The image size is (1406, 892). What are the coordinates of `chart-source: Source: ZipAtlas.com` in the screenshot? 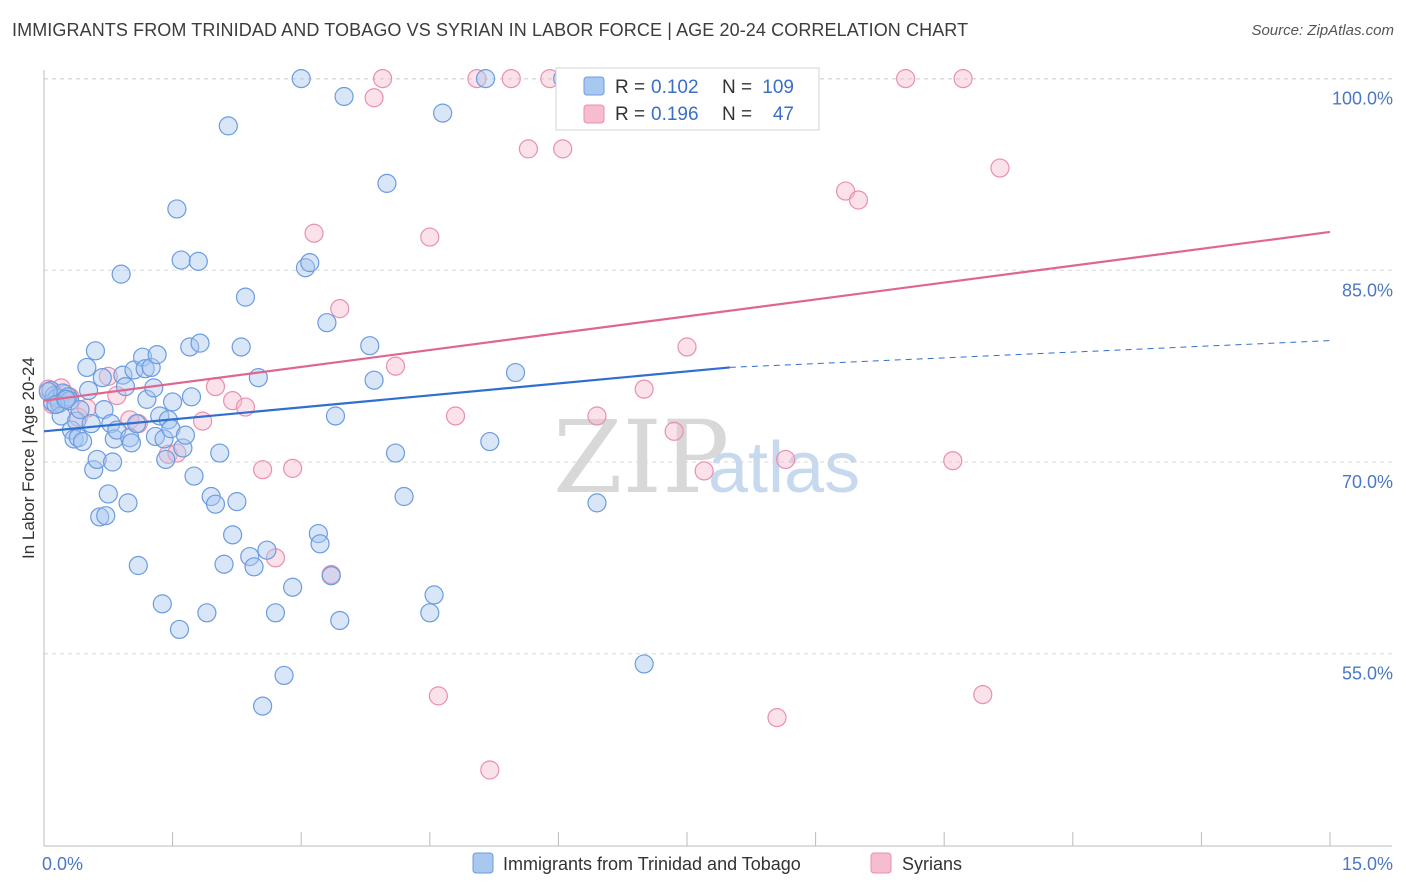 It's located at (1322, 30).